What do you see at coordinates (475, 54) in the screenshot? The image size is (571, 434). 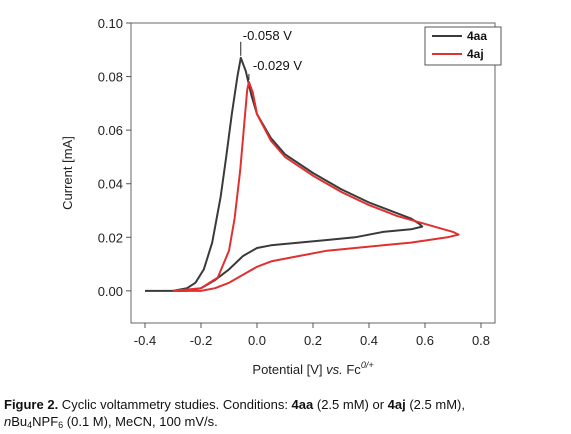 I see `legend-label-4aj: 4aj` at bounding box center [475, 54].